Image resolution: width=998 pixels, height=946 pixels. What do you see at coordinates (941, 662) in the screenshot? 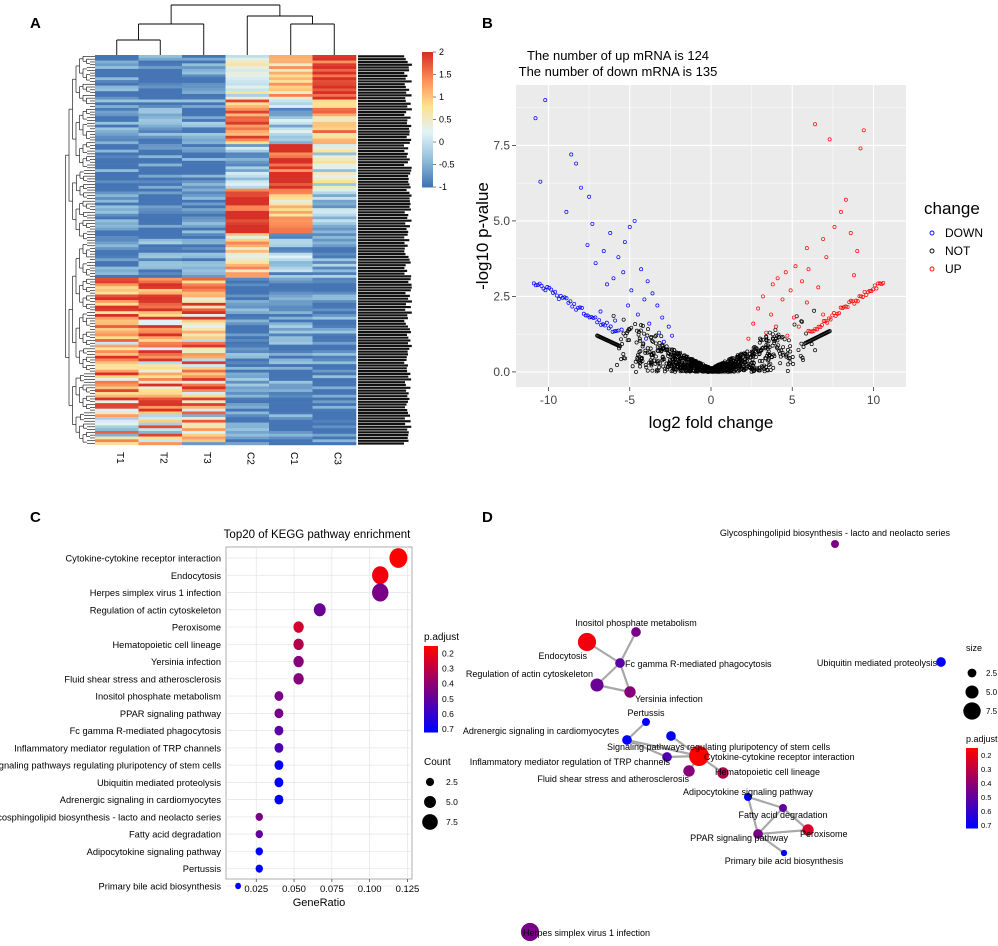
I see `network-node` at bounding box center [941, 662].